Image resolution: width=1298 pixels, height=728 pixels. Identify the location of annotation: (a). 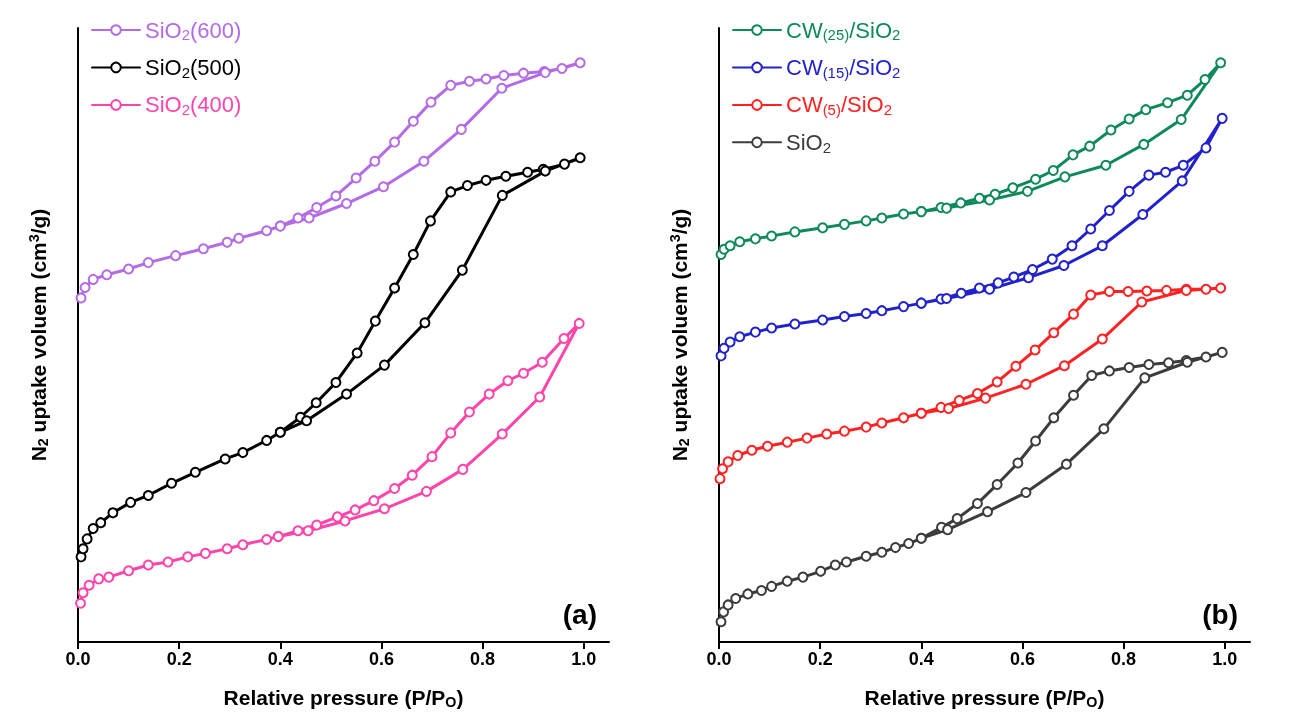
(580, 614).